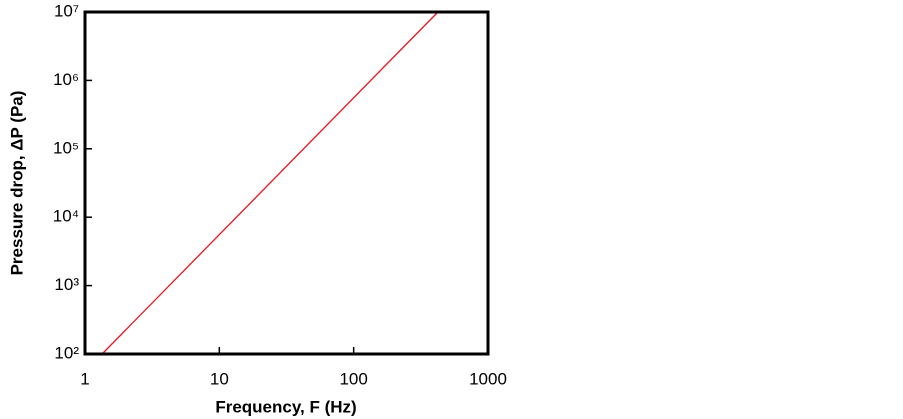  Describe the element at coordinates (219, 378) in the screenshot. I see `x-tick-label: 10` at that location.